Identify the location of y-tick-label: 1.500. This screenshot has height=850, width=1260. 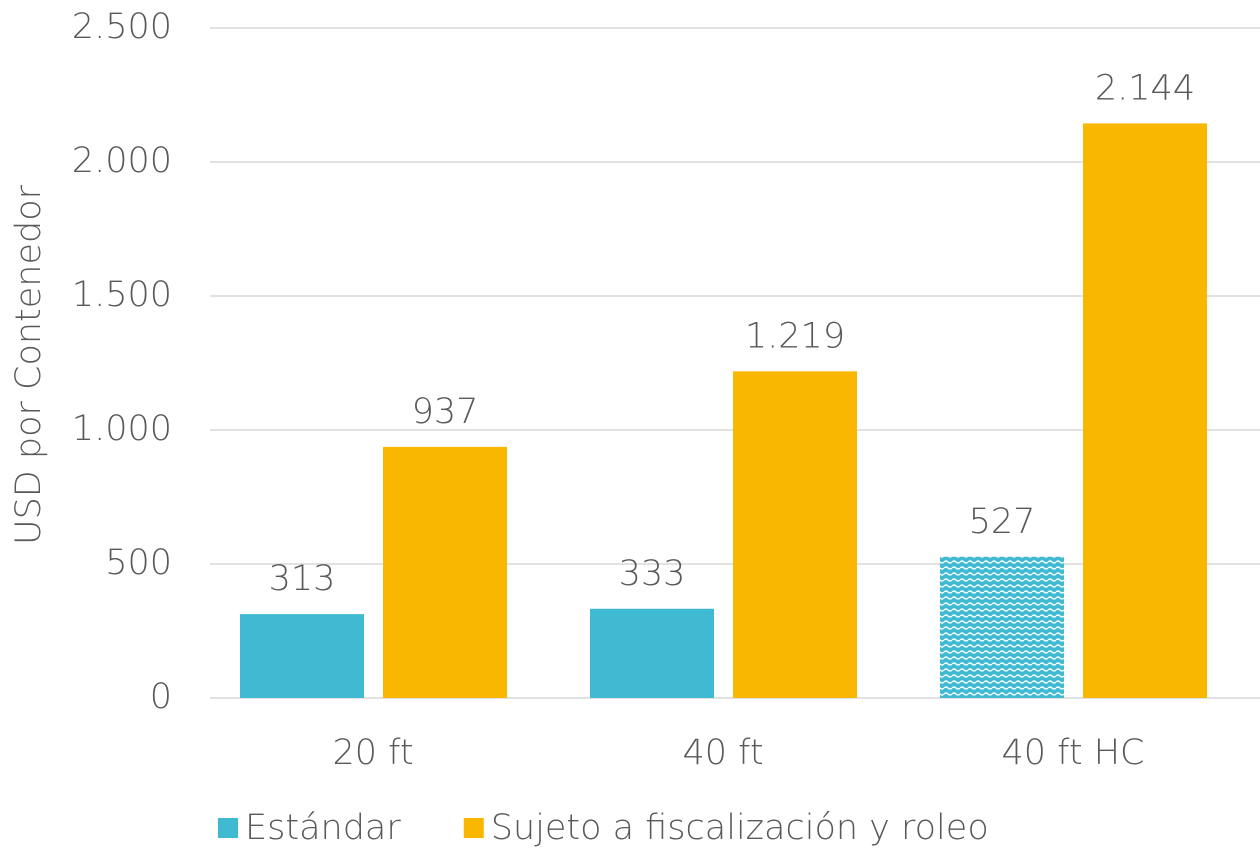
(122, 295).